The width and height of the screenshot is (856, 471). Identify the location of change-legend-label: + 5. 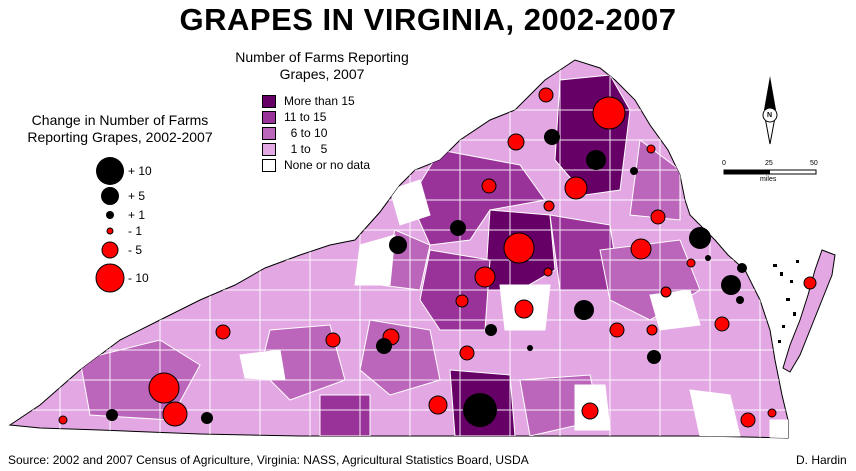
(137, 196).